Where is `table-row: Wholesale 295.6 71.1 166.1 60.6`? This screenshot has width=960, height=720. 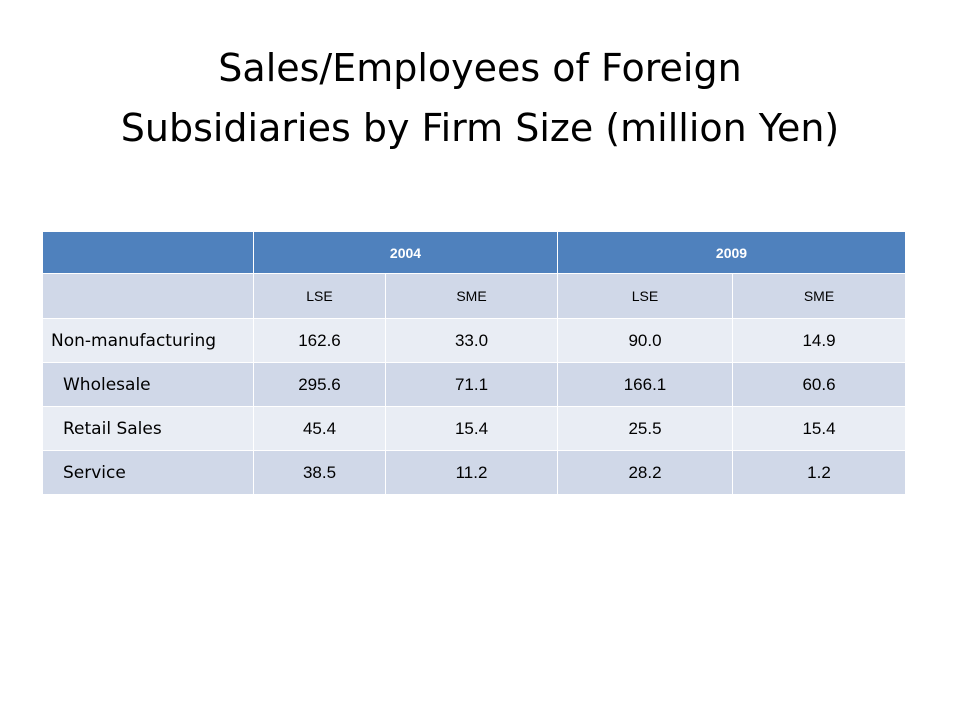 table-row: Wholesale 295.6 71.1 166.1 60.6 is located at coordinates (474, 384).